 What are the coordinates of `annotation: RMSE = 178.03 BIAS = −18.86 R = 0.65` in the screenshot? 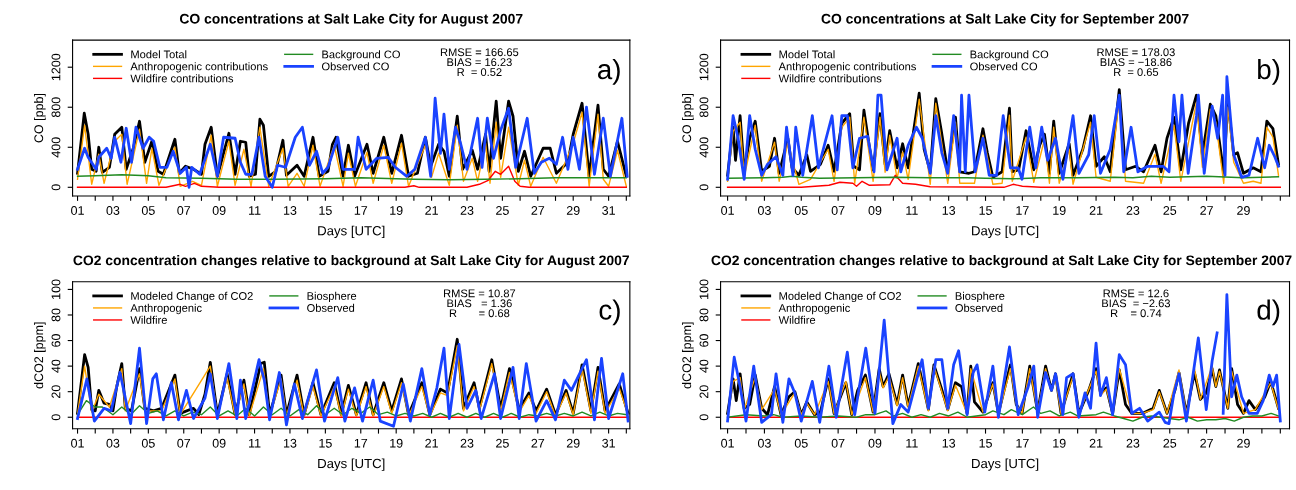 It's located at (1136, 62).